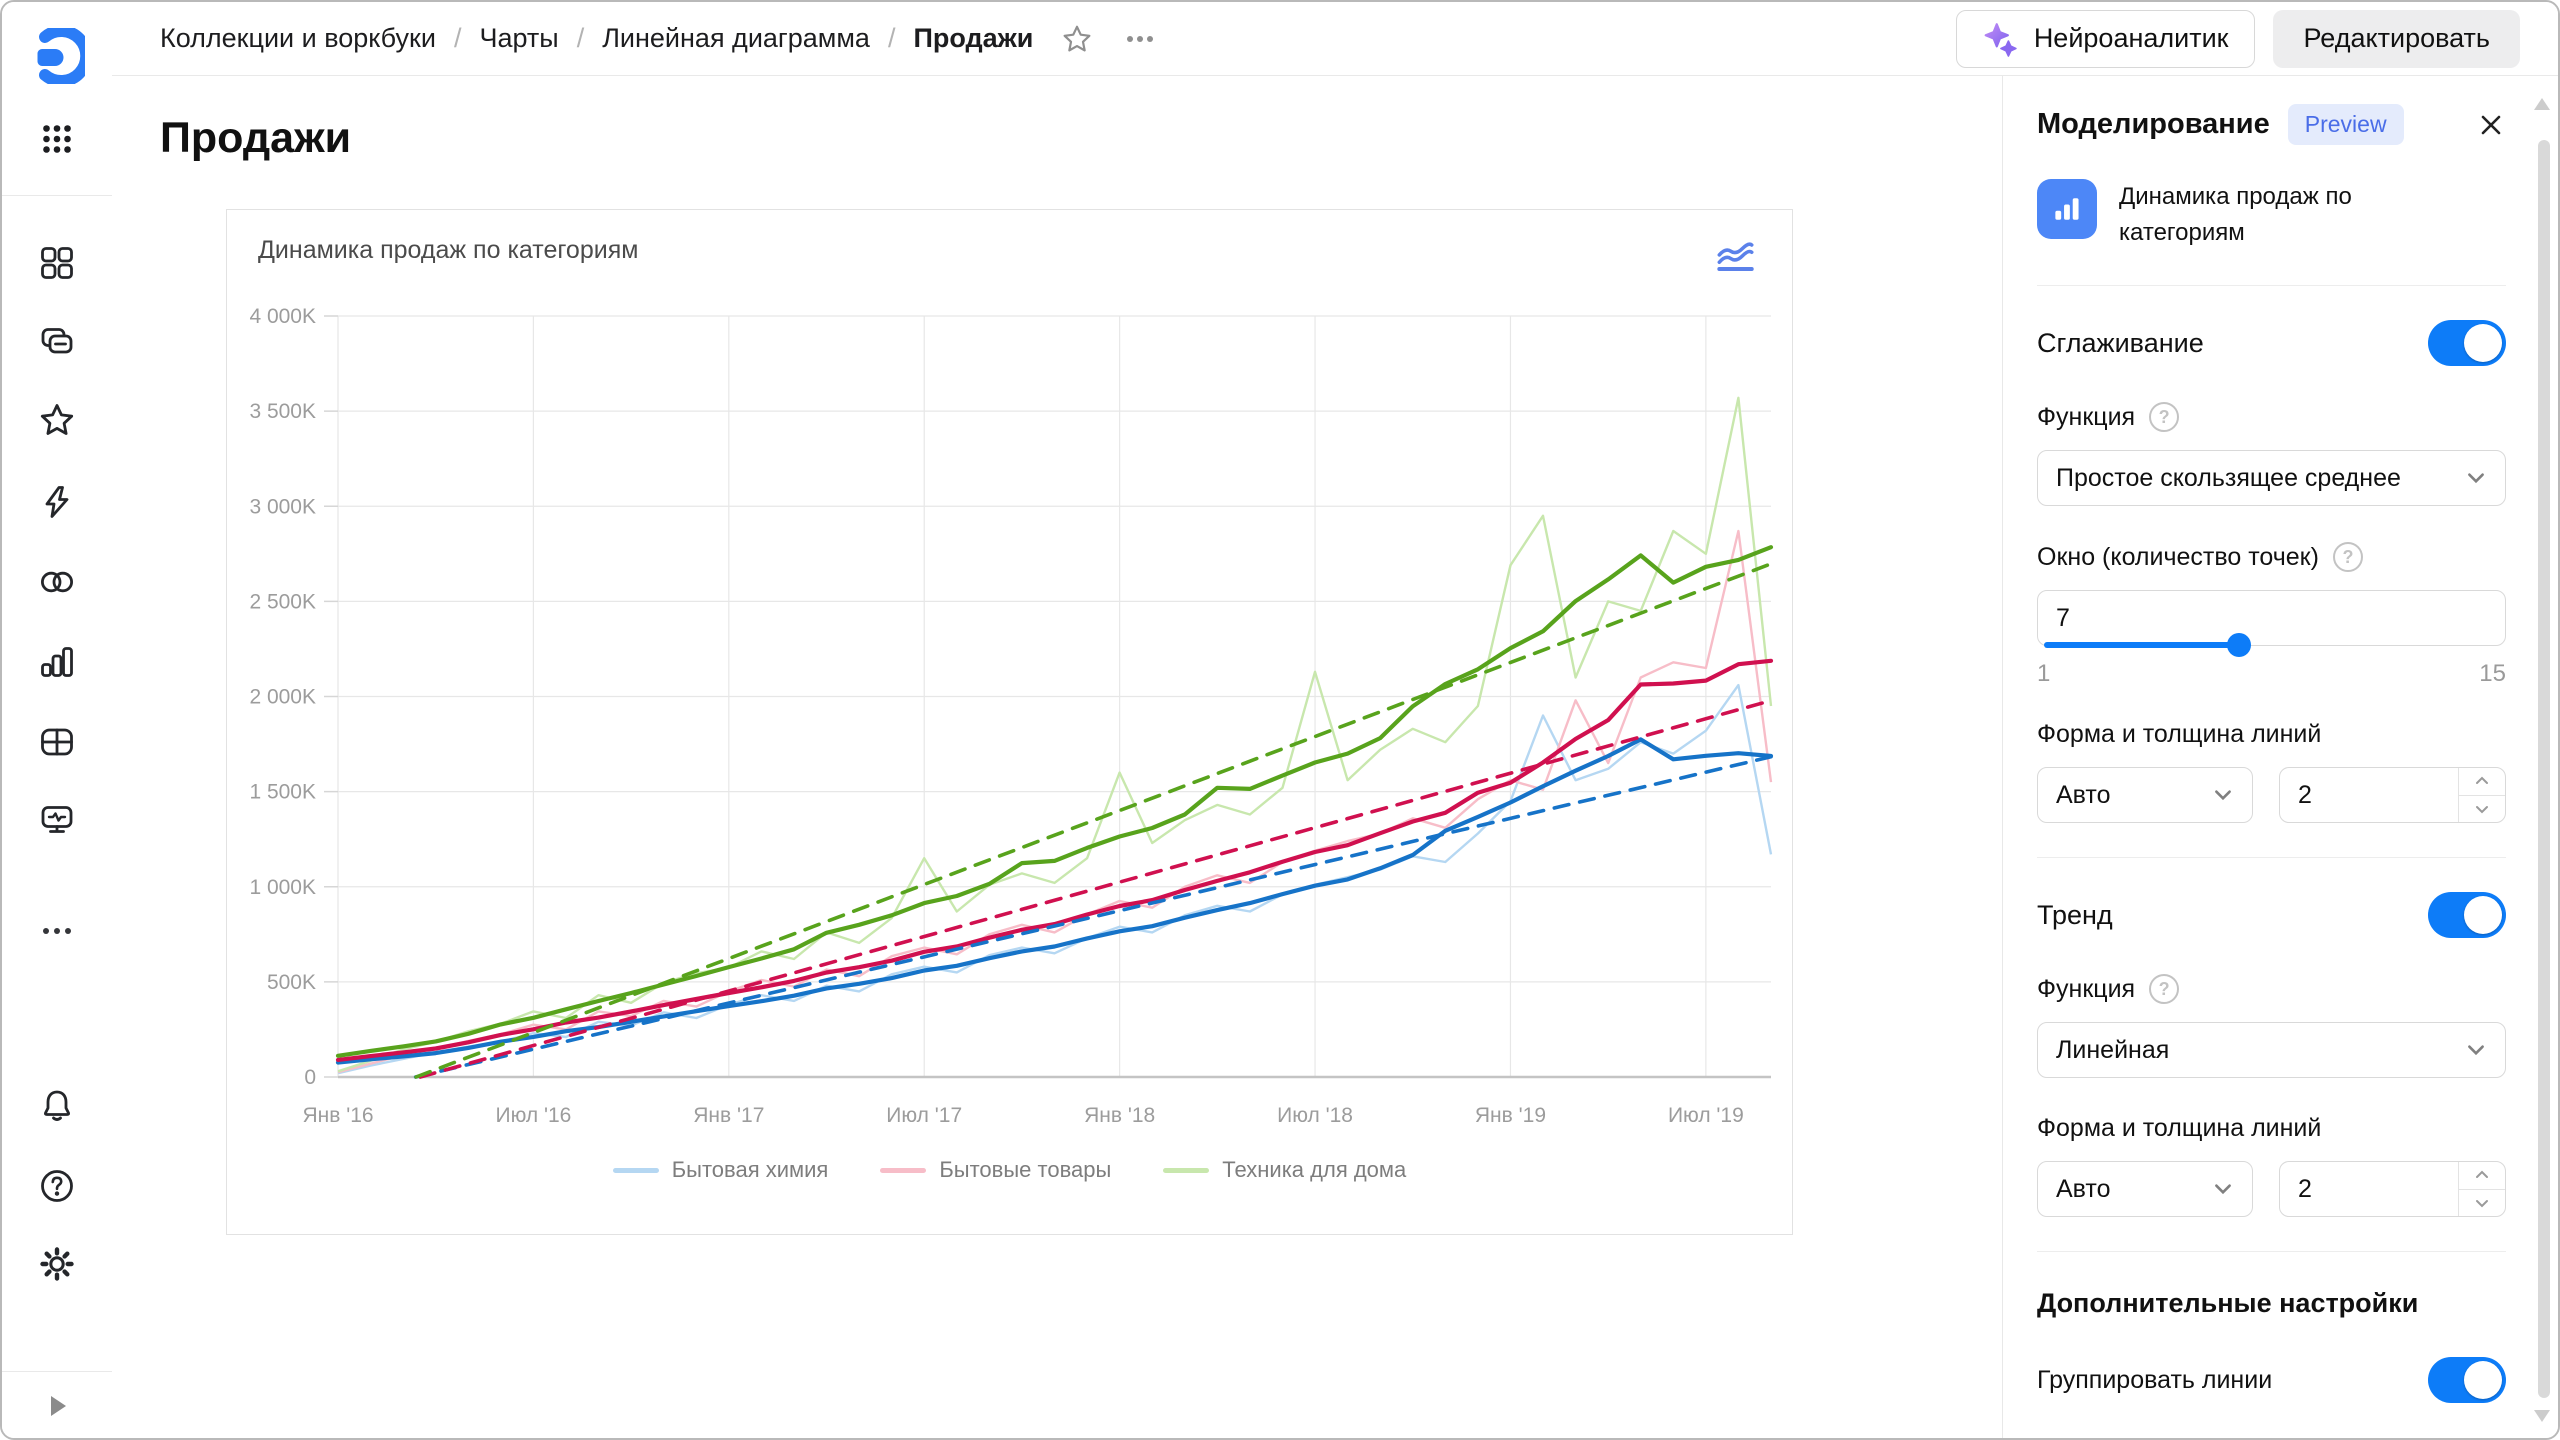 This screenshot has width=2560, height=1440. I want to click on smoothing-section-label: Сглаживание, so click(2120, 342).